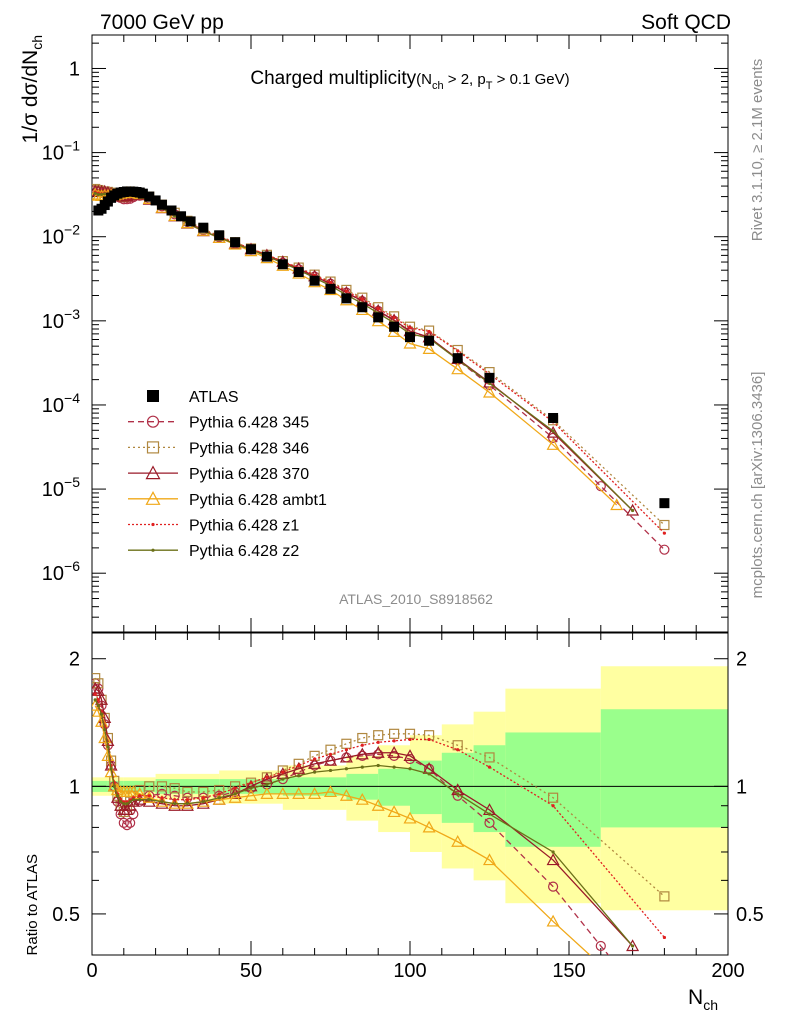  I want to click on chart-title-cuts-sub2: T, so click(489, 86).